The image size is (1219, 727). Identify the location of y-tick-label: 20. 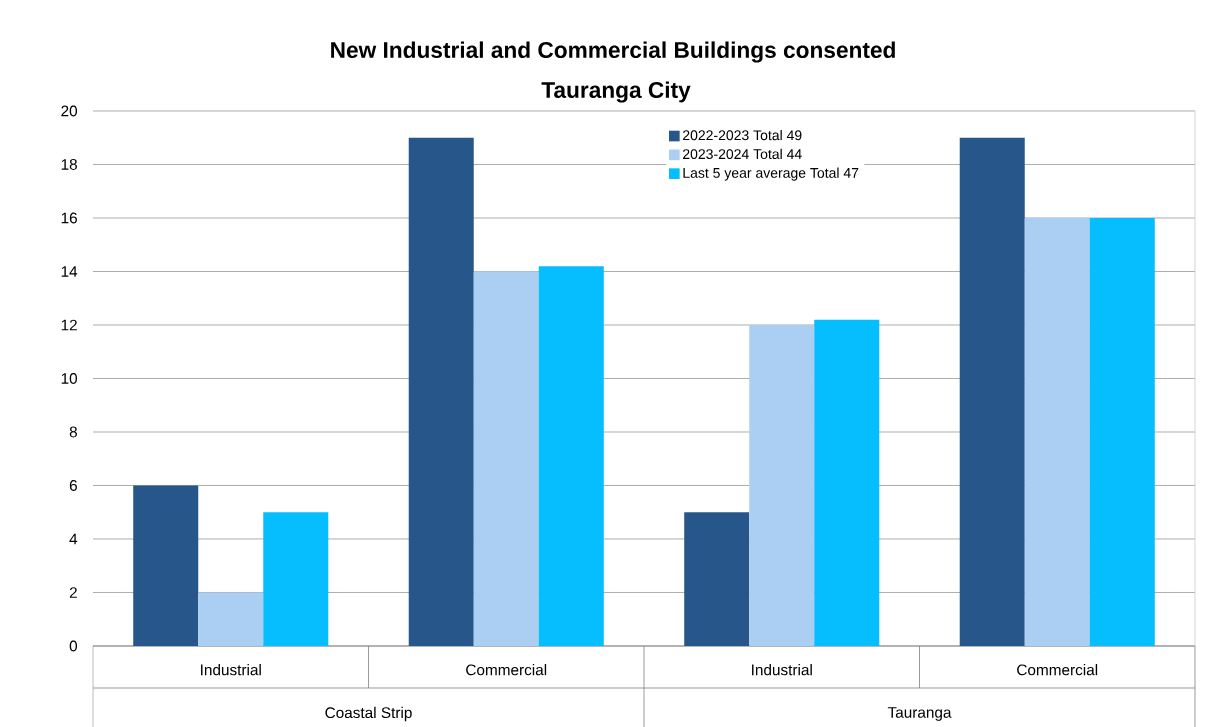
(69, 111).